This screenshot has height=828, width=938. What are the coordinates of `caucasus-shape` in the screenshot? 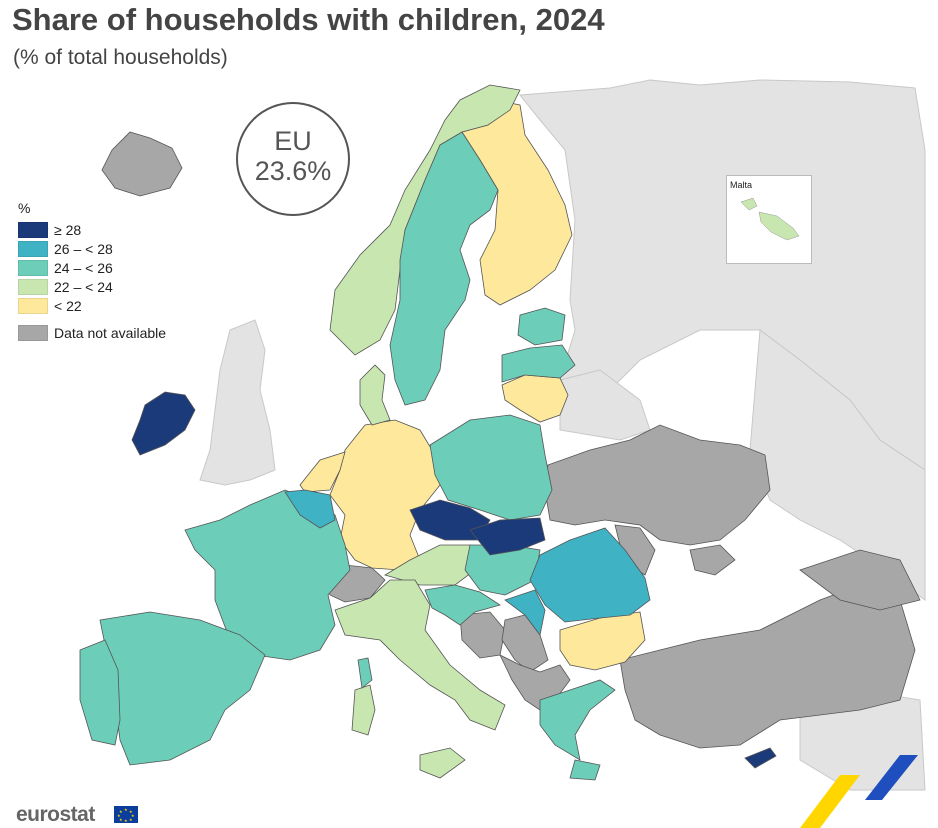 It's located at (860, 580).